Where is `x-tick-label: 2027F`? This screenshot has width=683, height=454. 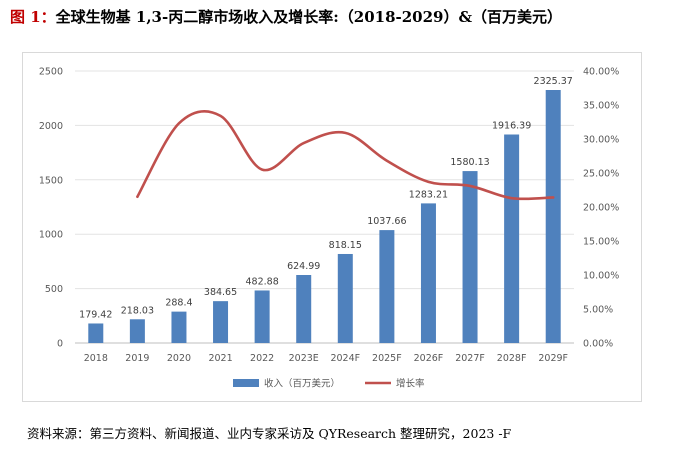
x-tick-label: 2027F is located at coordinates (470, 358).